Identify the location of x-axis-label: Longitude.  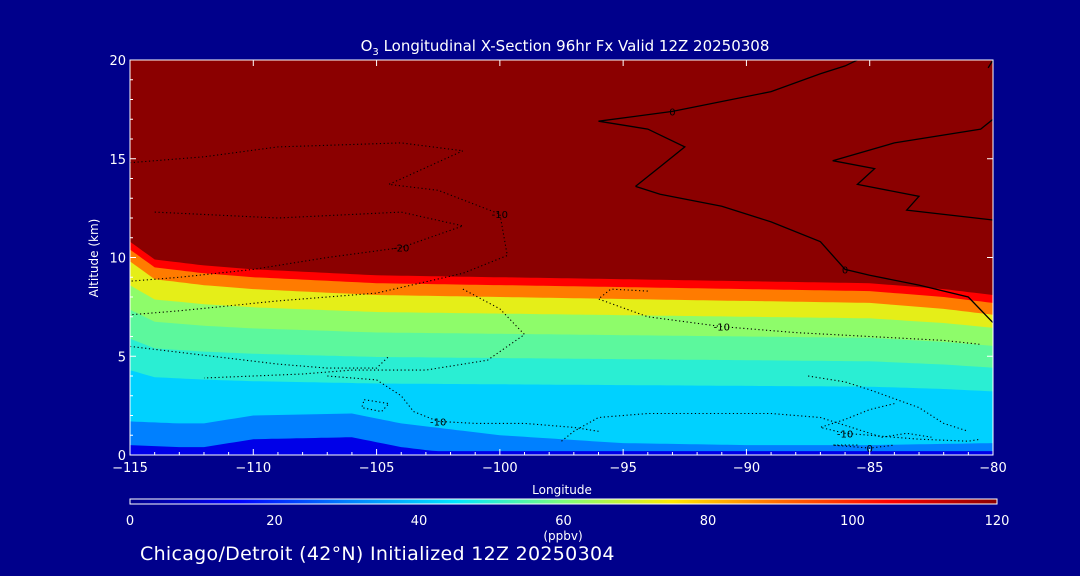
(562, 490).